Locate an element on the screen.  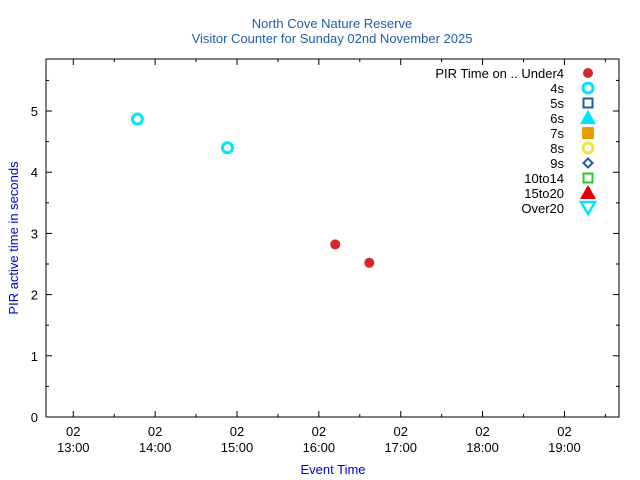
x-tick-label-time: 16:00 is located at coordinates (319, 447).